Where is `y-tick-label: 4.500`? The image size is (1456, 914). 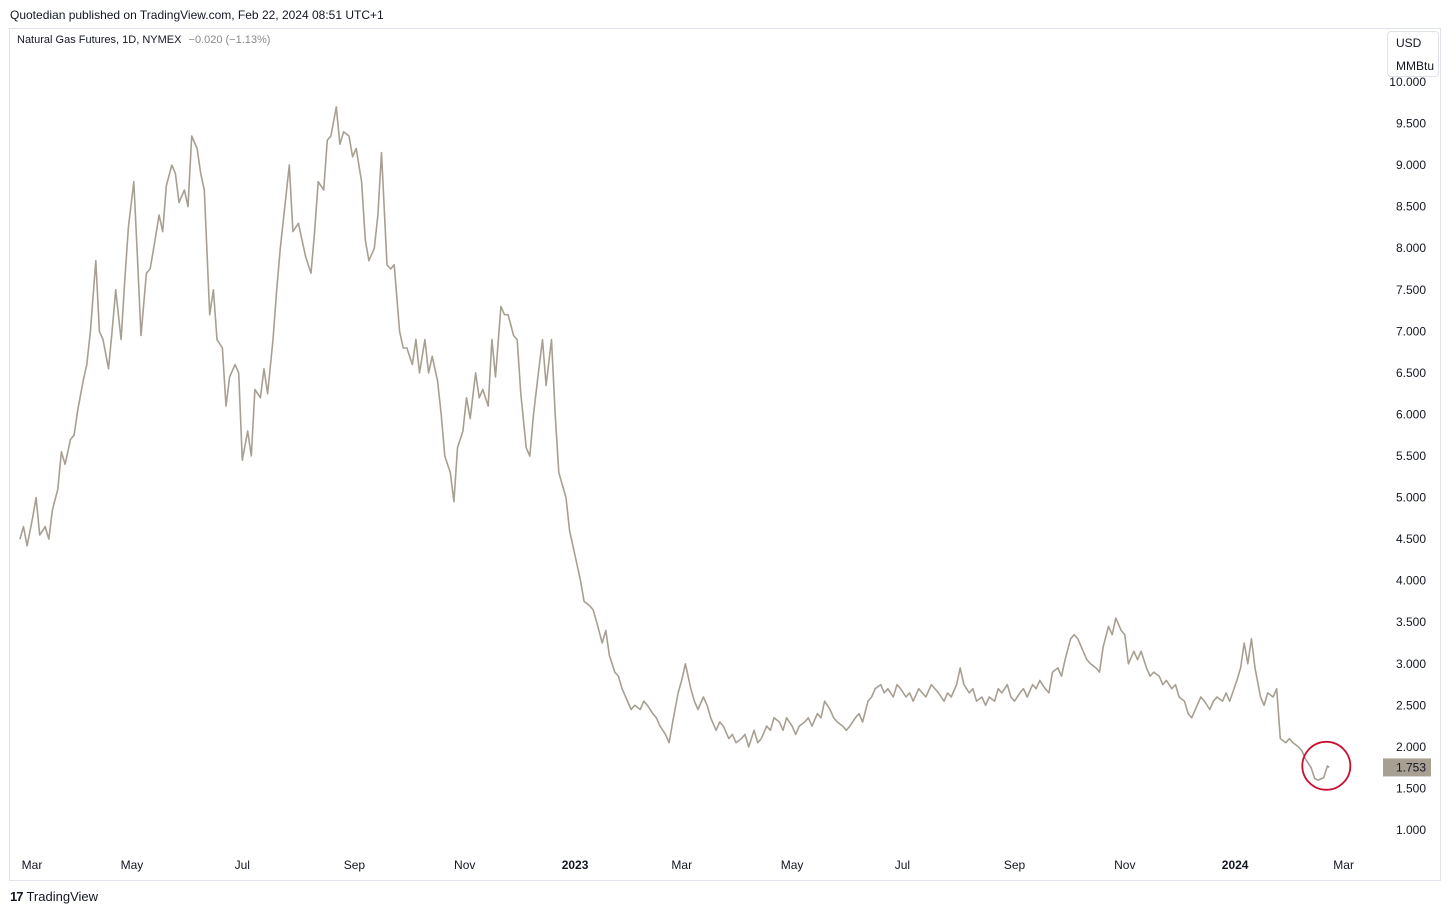 y-tick-label: 4.500 is located at coordinates (1411, 539).